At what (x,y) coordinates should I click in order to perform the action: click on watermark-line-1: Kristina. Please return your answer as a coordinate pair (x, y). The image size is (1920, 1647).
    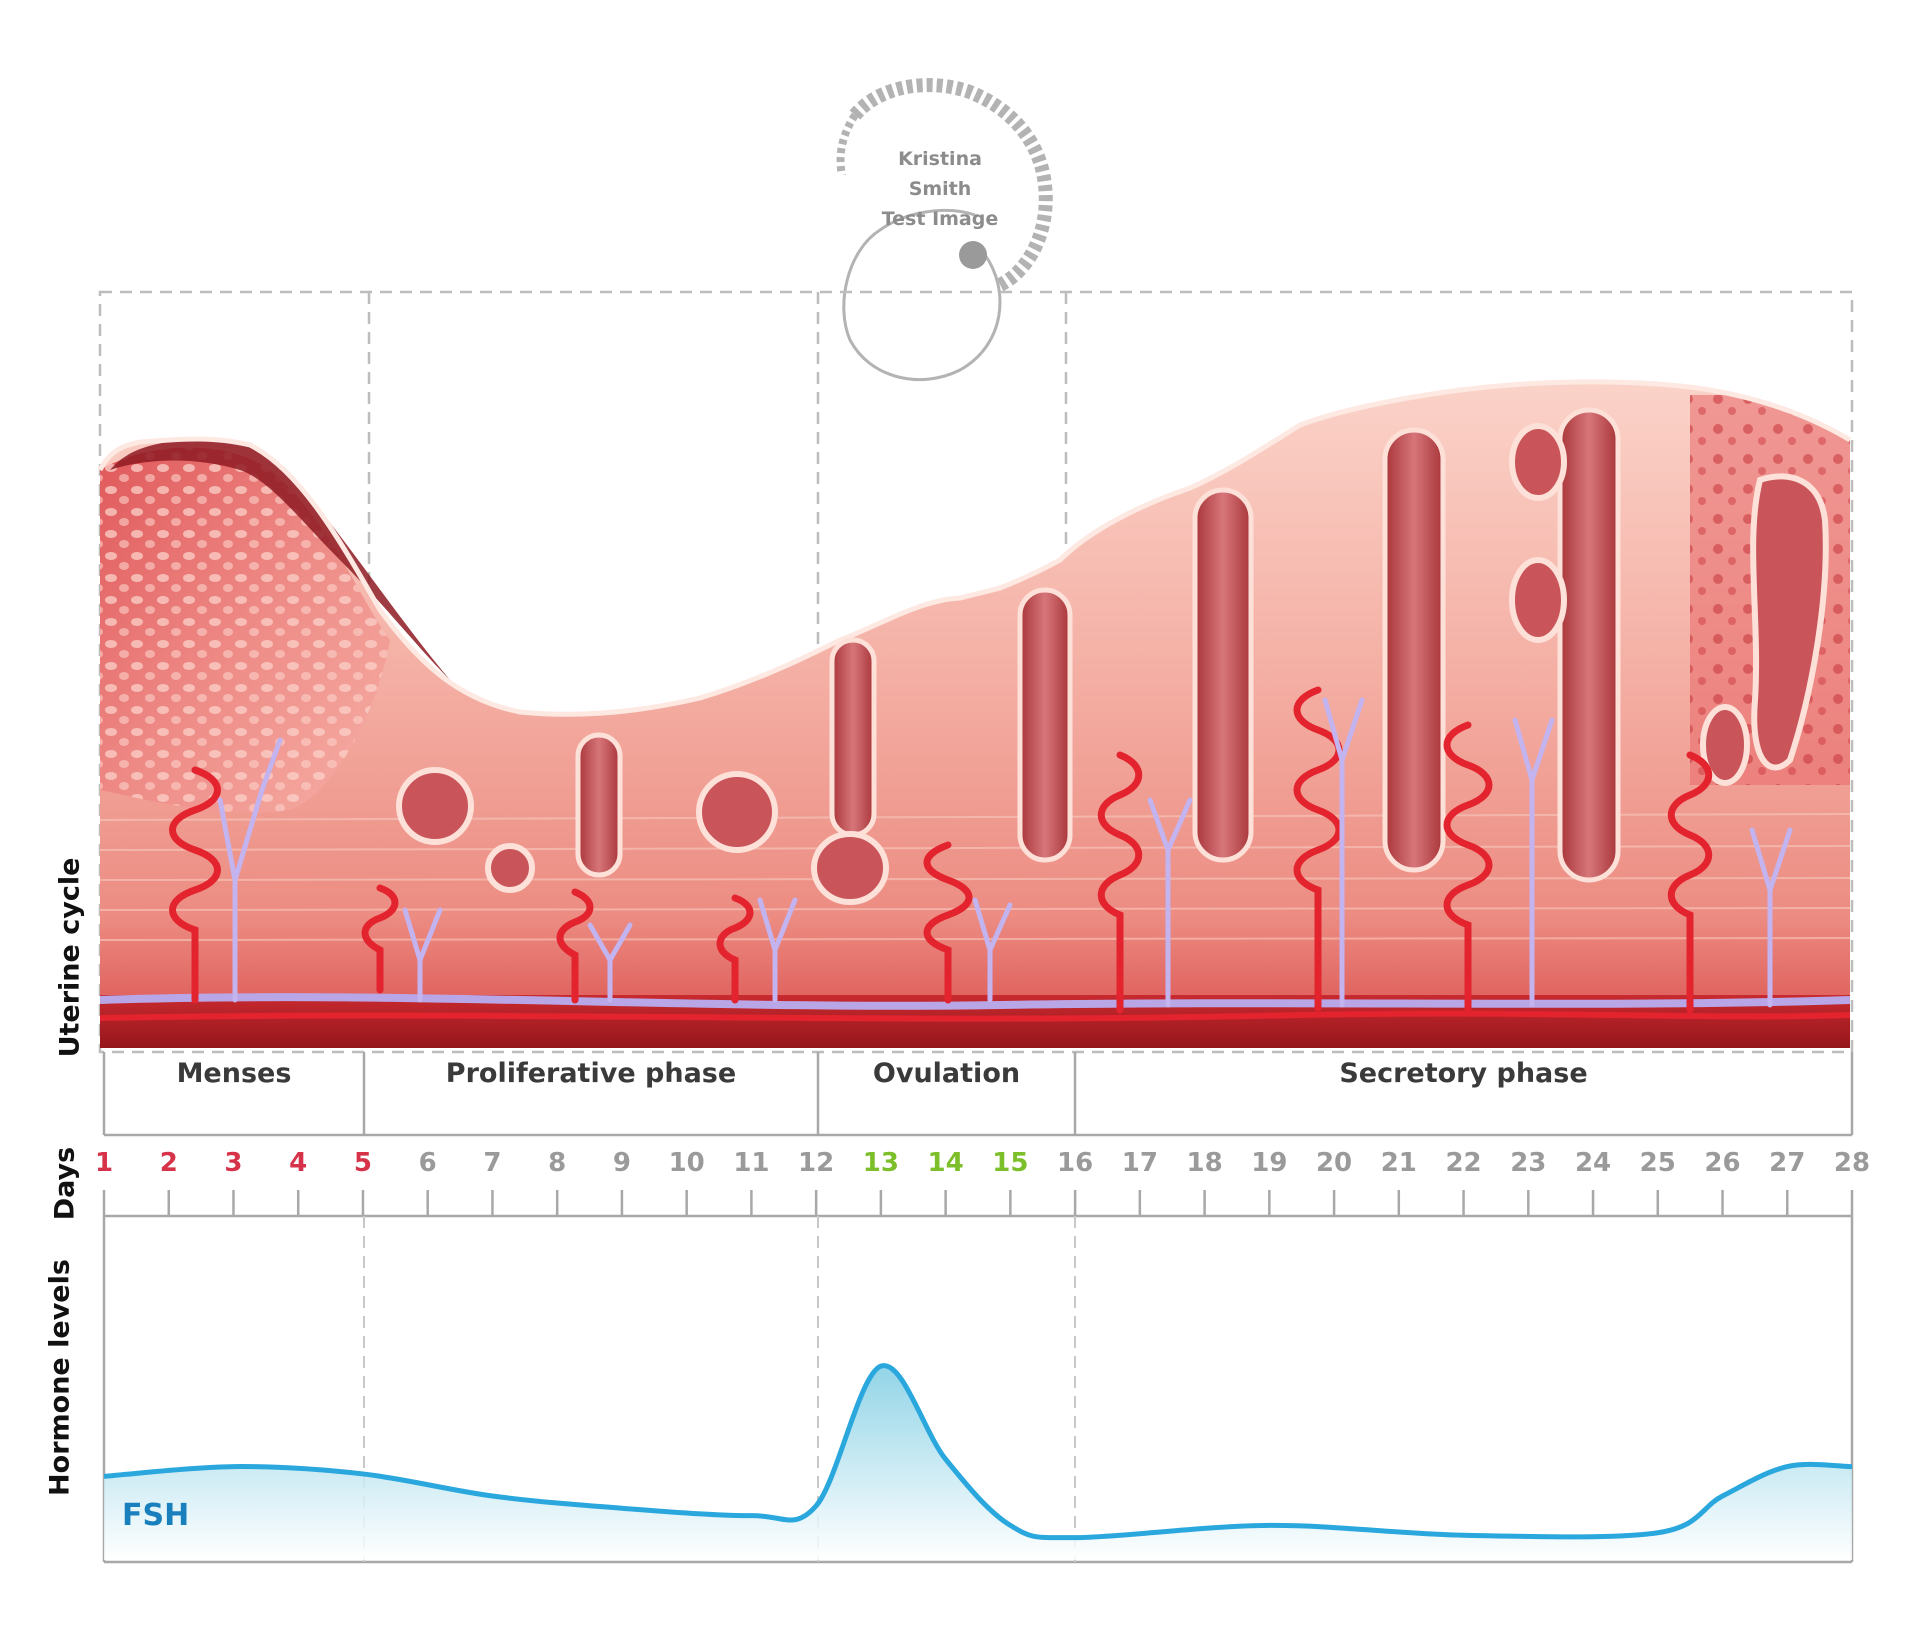
    Looking at the image, I should click on (940, 159).